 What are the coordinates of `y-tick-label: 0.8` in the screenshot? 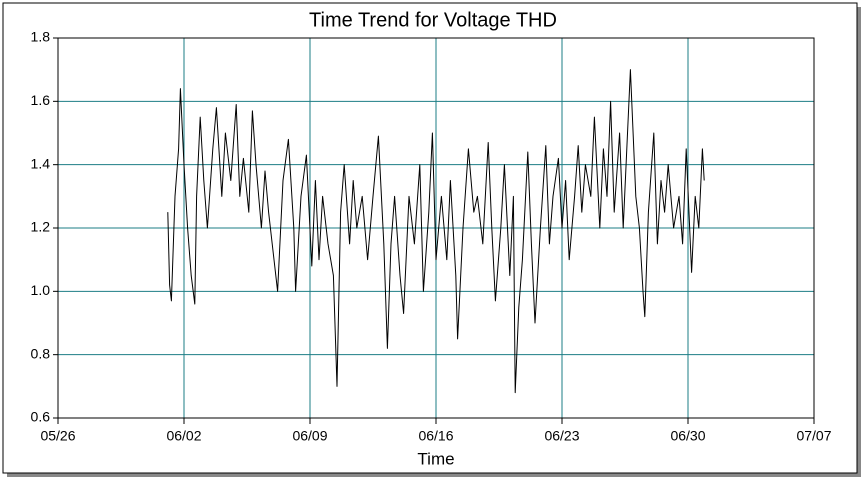 It's located at (41, 353).